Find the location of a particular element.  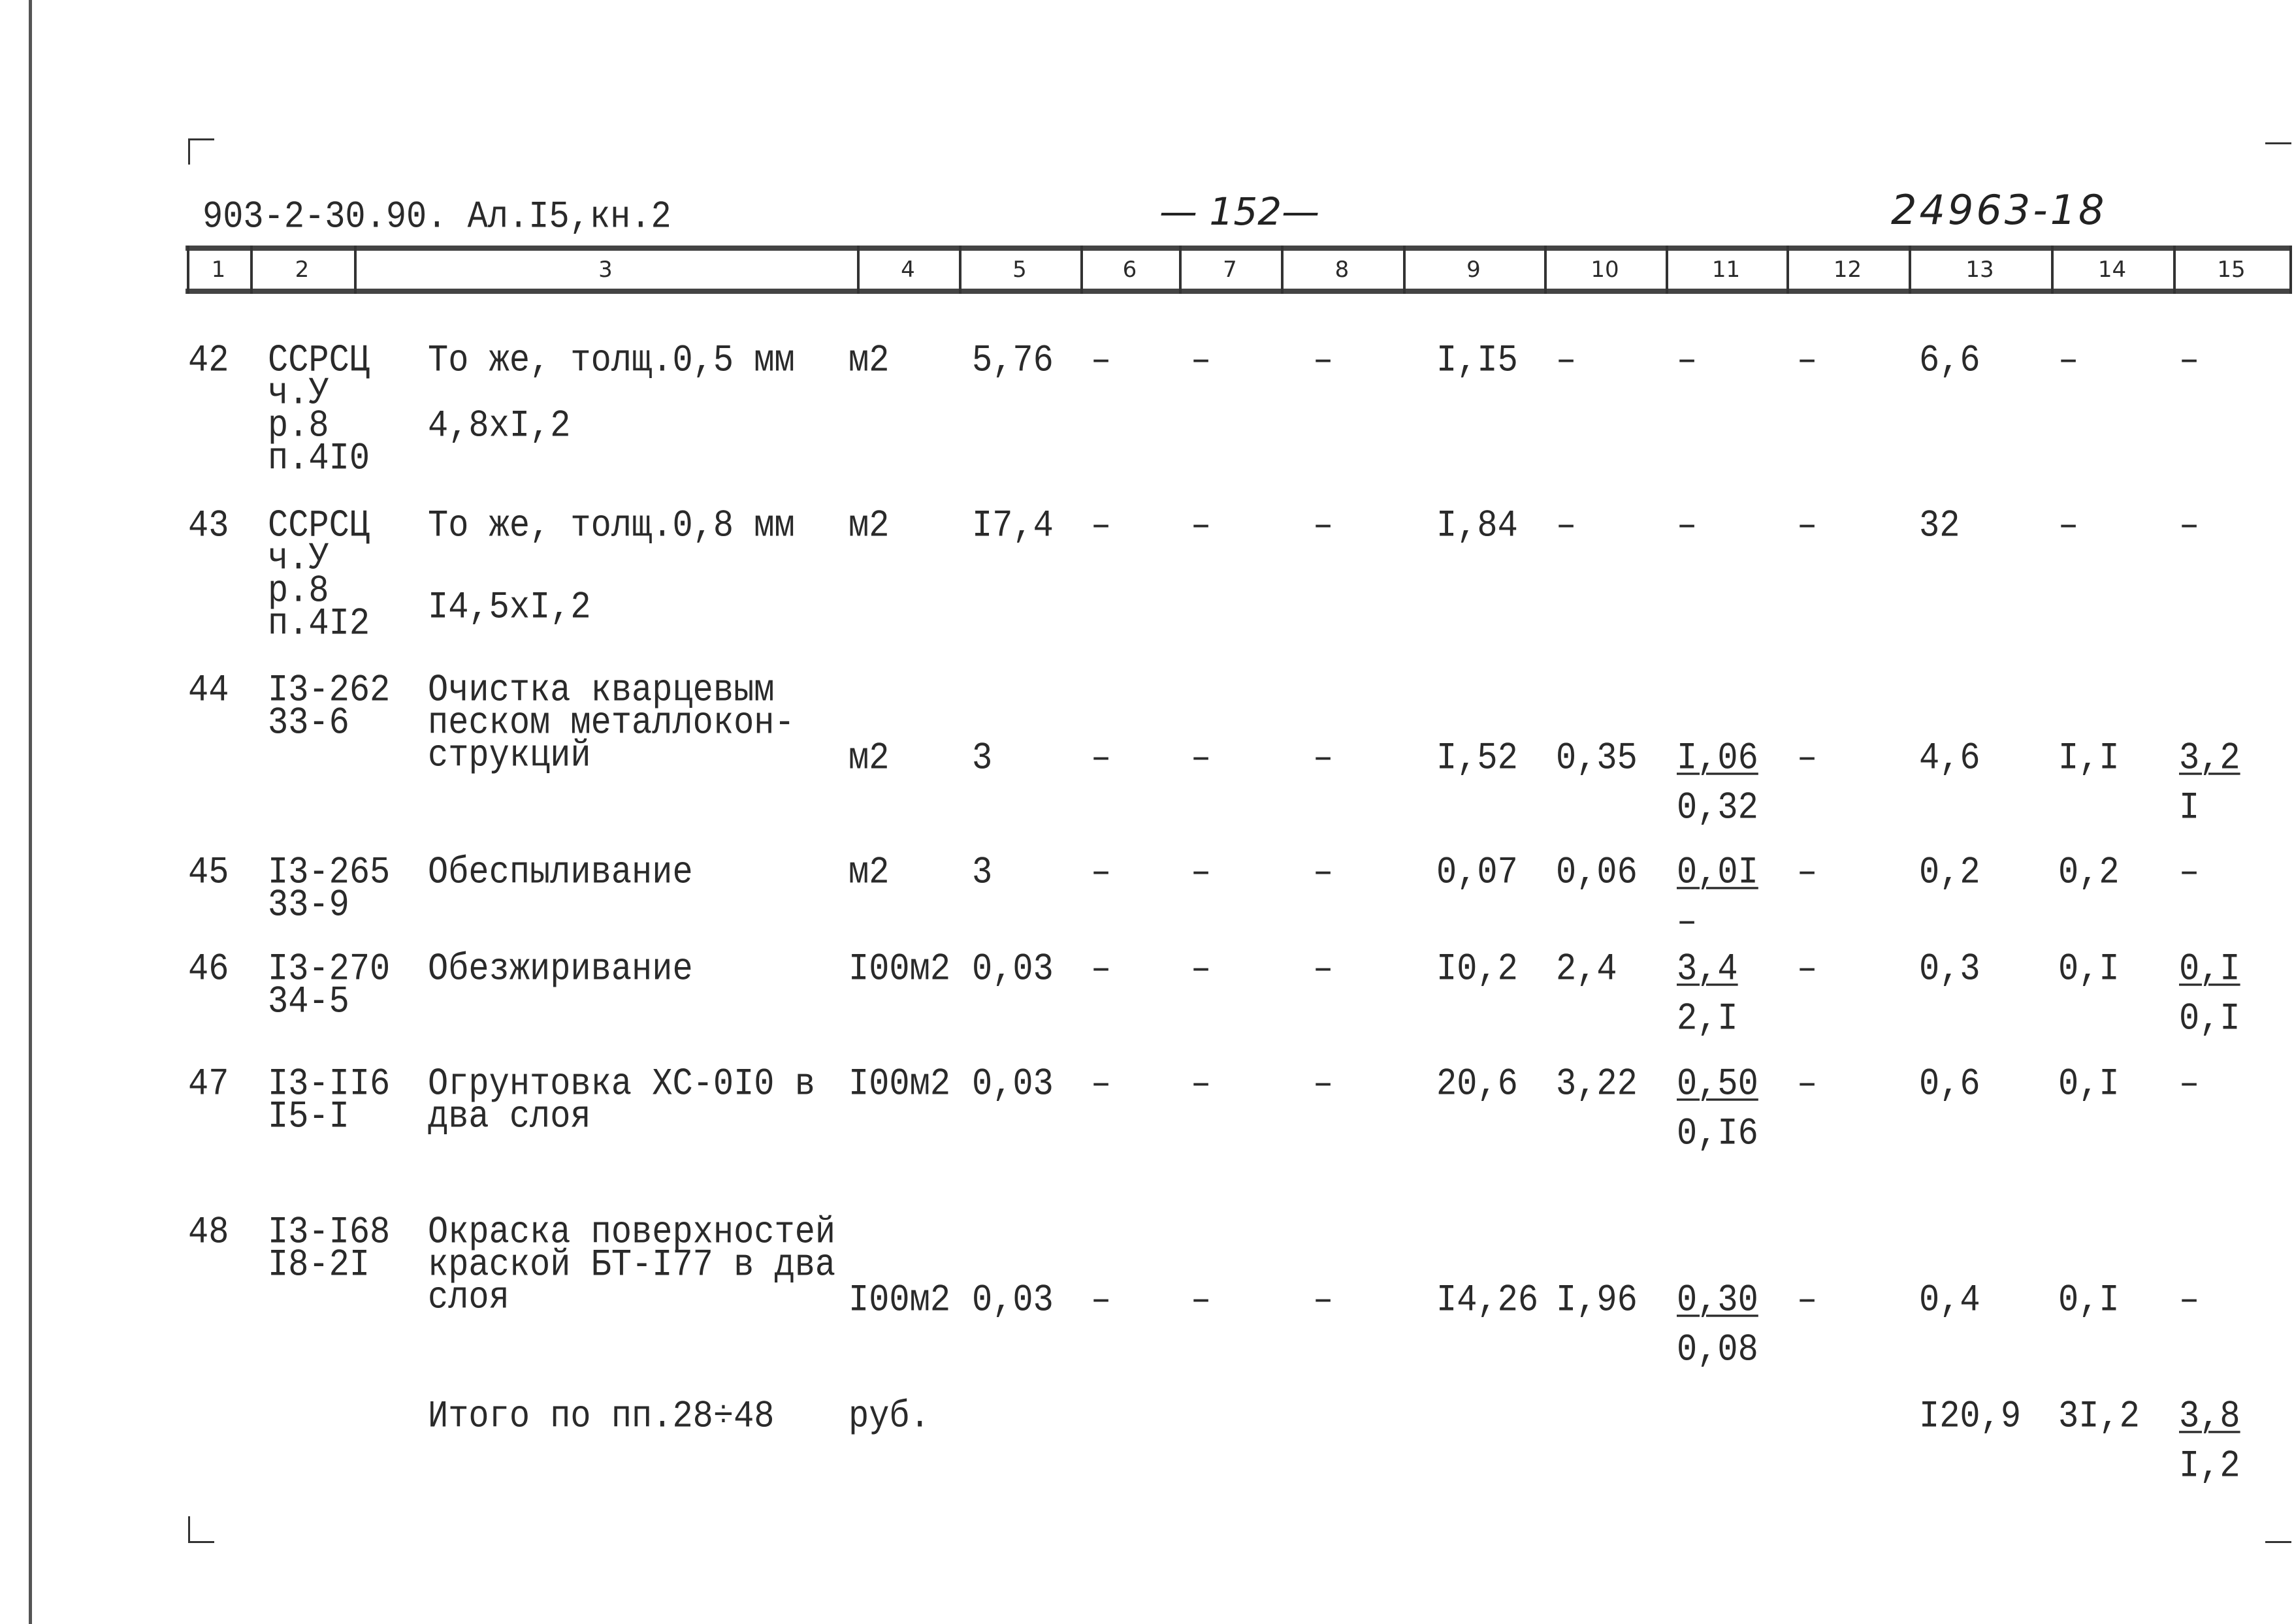

cell-value: I,I5 is located at coordinates (1477, 361).